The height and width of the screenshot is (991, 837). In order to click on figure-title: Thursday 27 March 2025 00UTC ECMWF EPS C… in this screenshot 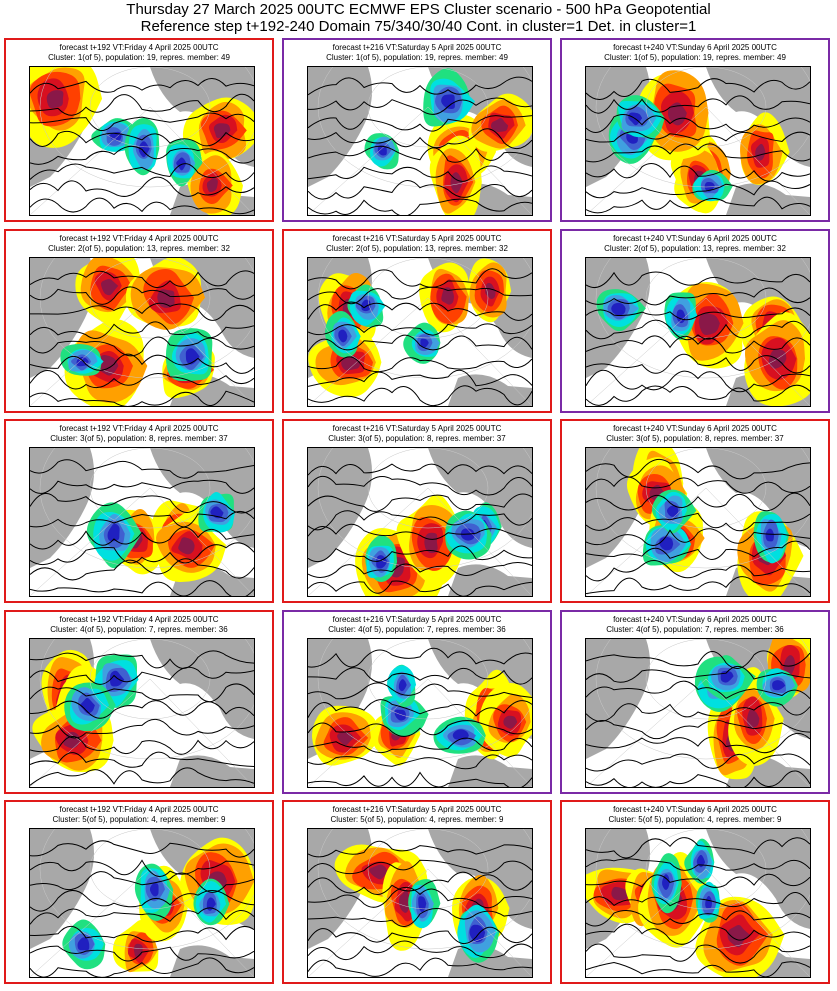, I will do `click(418, 9)`.